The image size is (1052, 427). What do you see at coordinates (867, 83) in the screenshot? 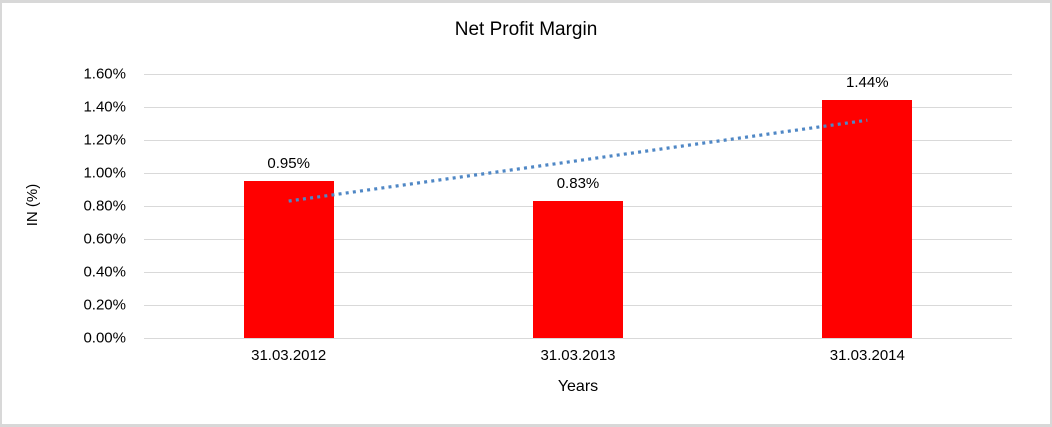
I see `data-label: 1.44%` at bounding box center [867, 83].